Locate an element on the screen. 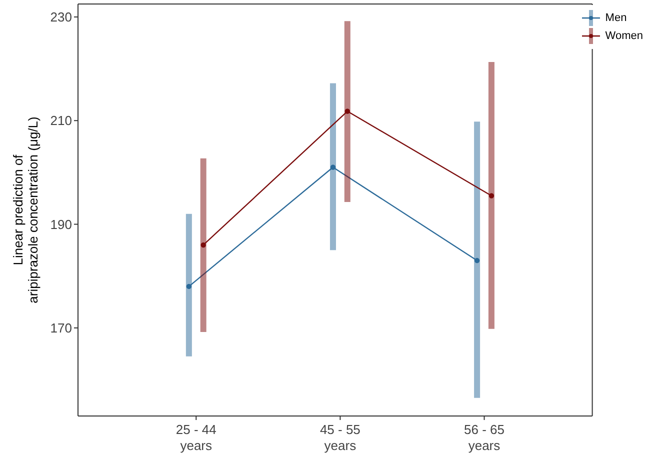 Image resolution: width=667 pixels, height=461 pixels. legend-label: Men is located at coordinates (616, 18).